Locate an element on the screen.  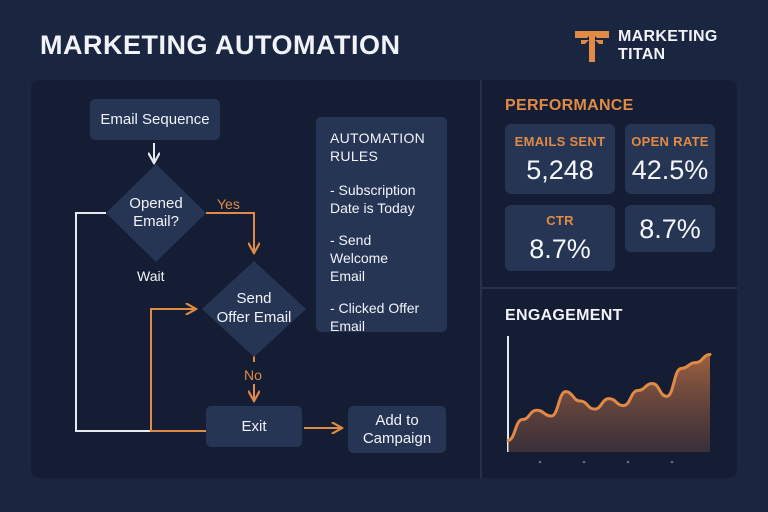
performance-title: PERFORMANCE is located at coordinates (569, 105).